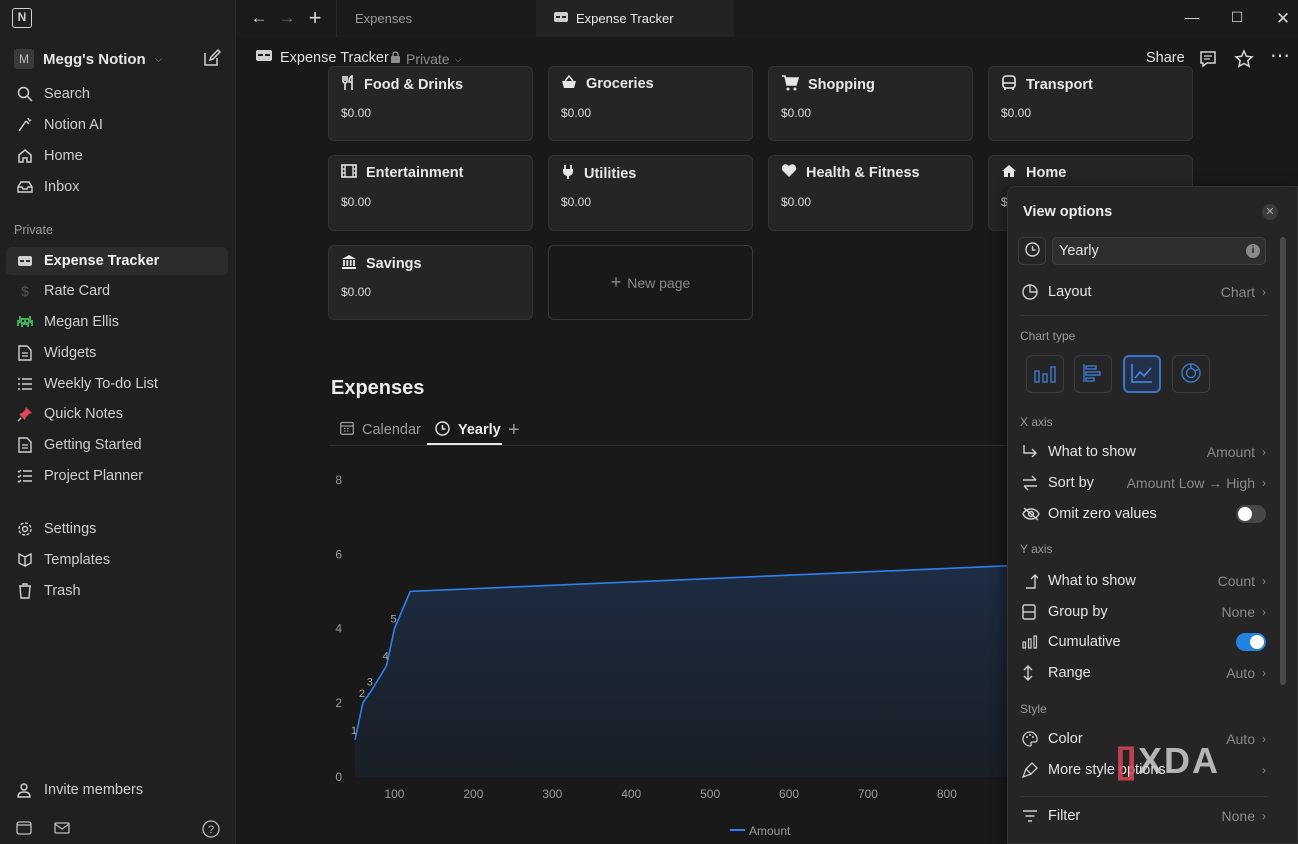 Image resolution: width=1298 pixels, height=844 pixels. I want to click on sidebar-footer: ?, so click(118, 830).